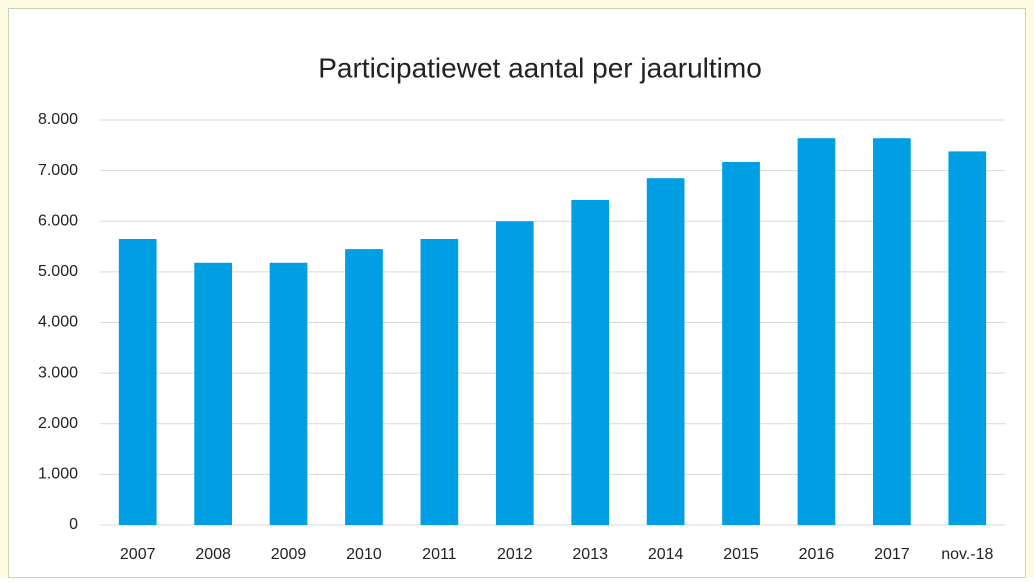  What do you see at coordinates (138, 554) in the screenshot?
I see `x-tick-label: 2007` at bounding box center [138, 554].